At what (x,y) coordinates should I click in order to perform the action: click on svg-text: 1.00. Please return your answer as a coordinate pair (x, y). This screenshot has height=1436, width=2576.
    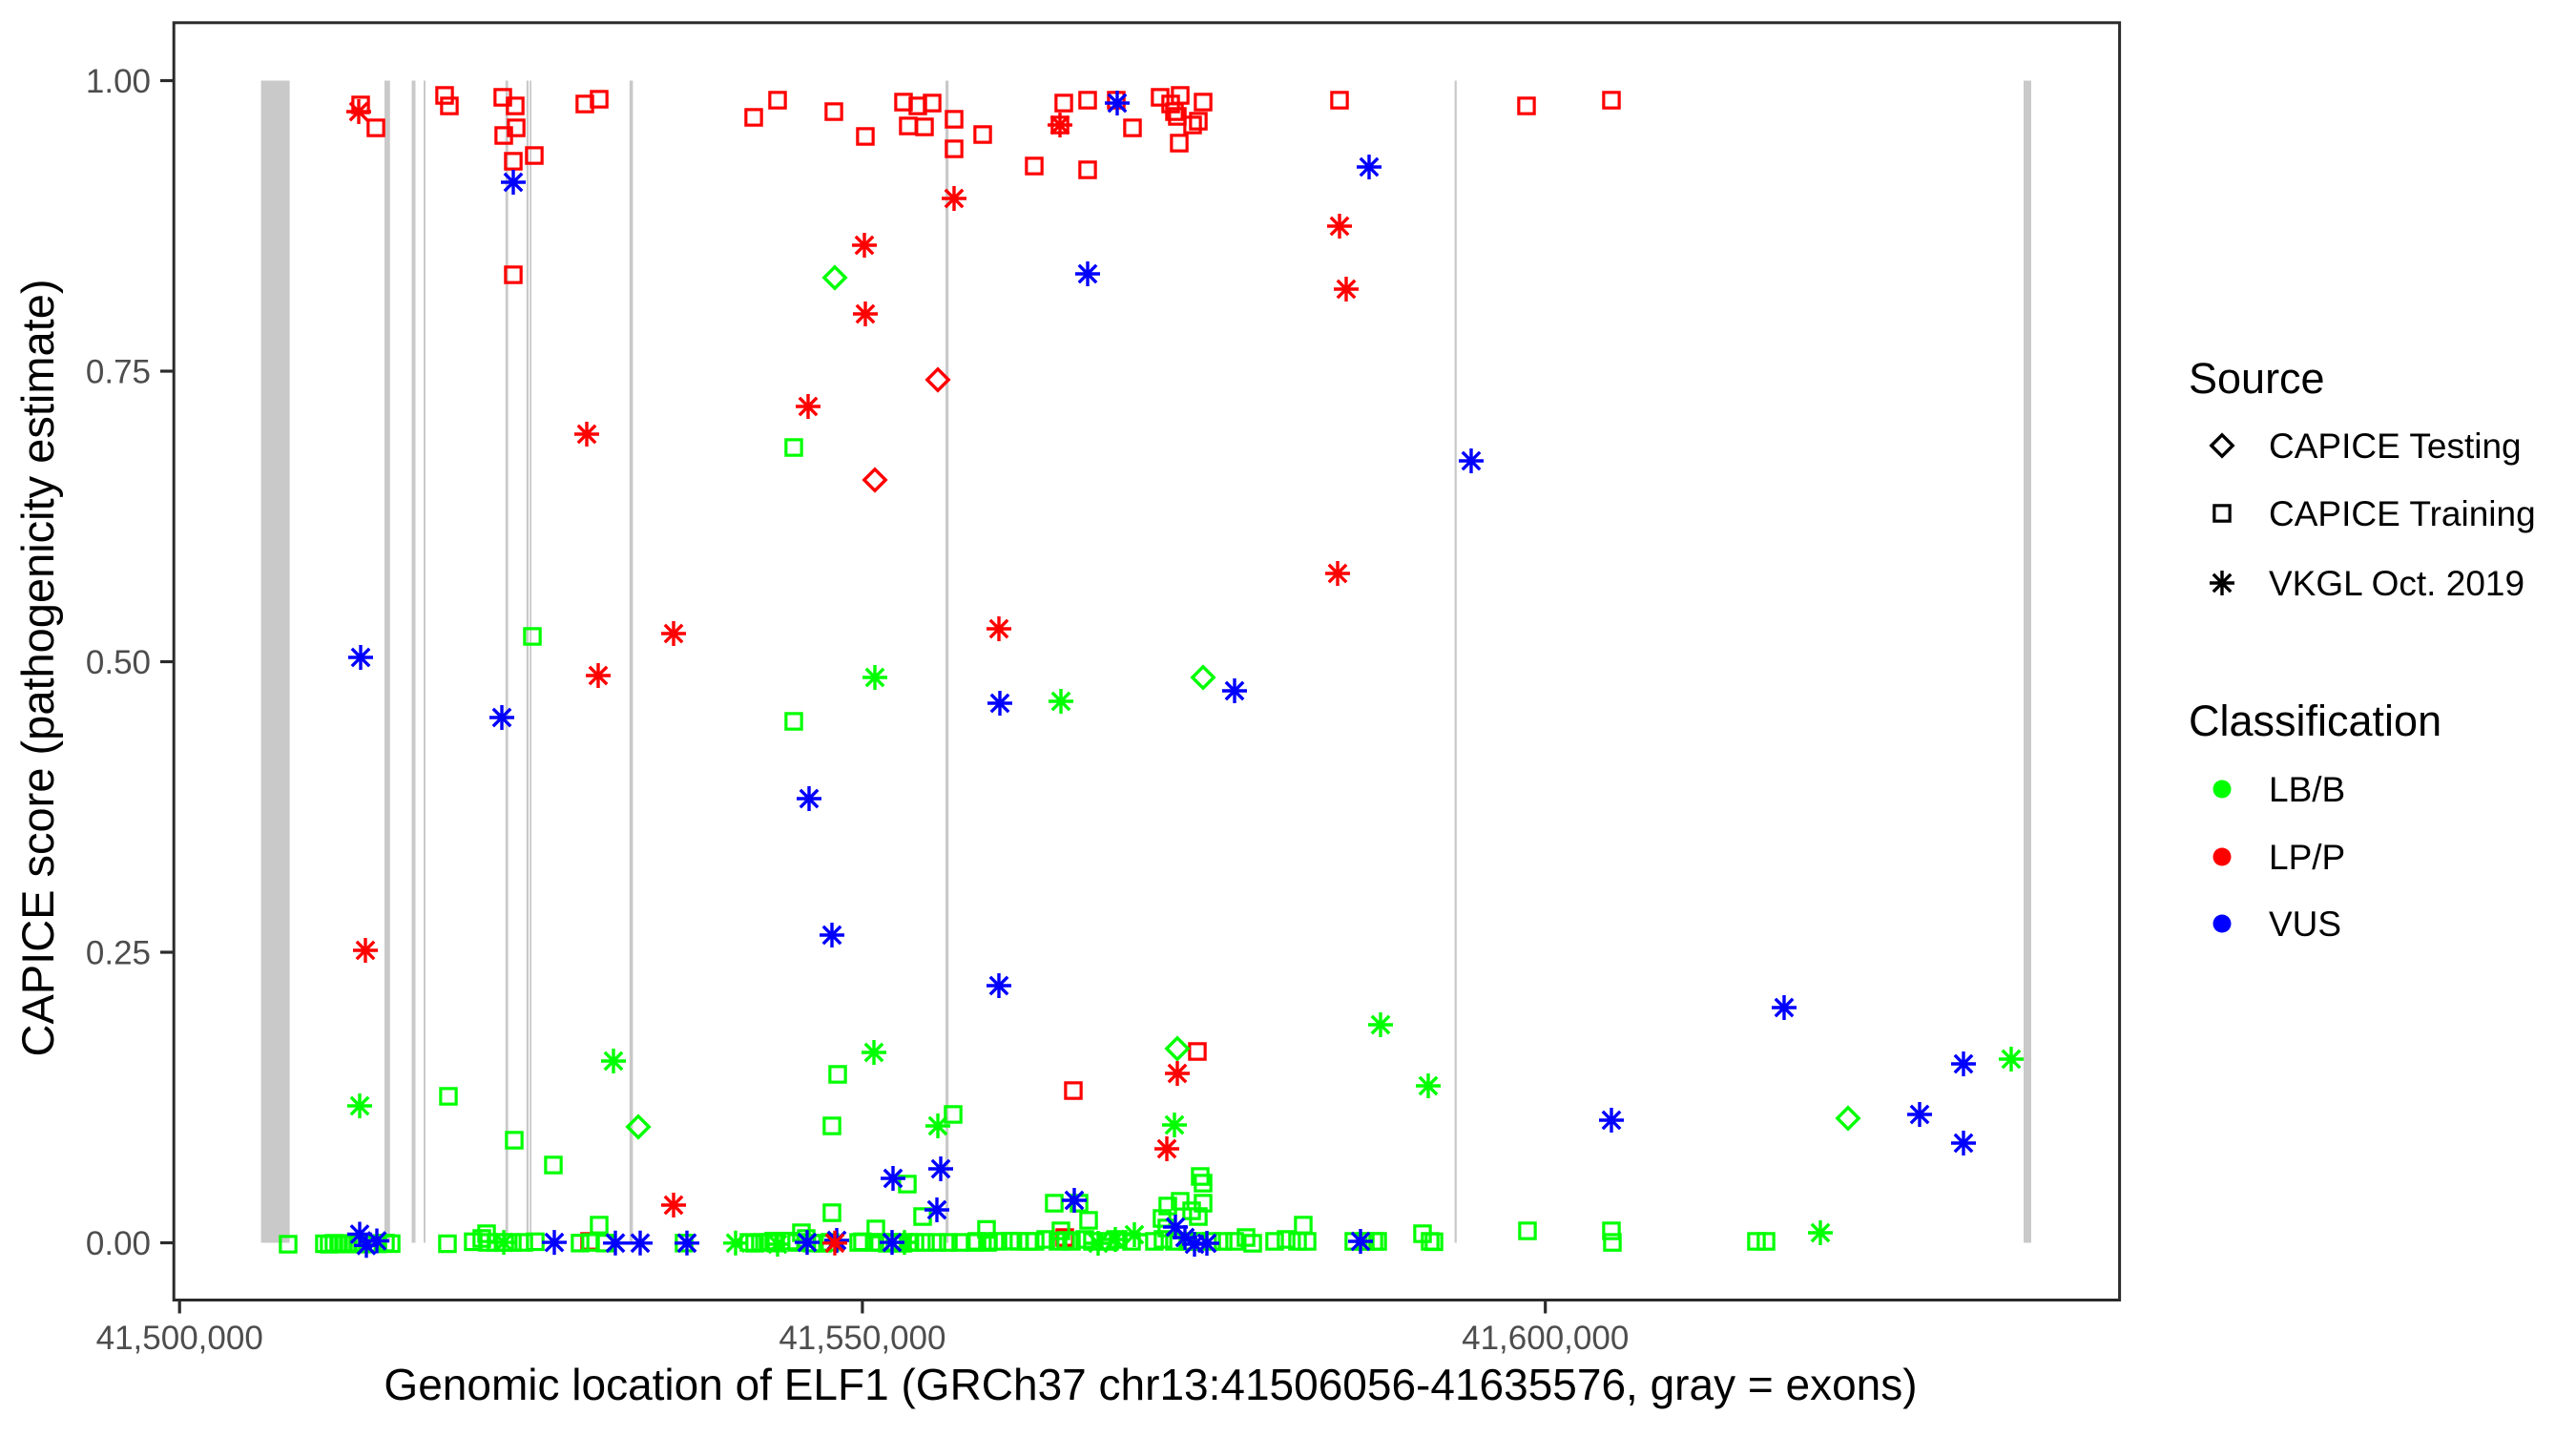
    Looking at the image, I should click on (118, 81).